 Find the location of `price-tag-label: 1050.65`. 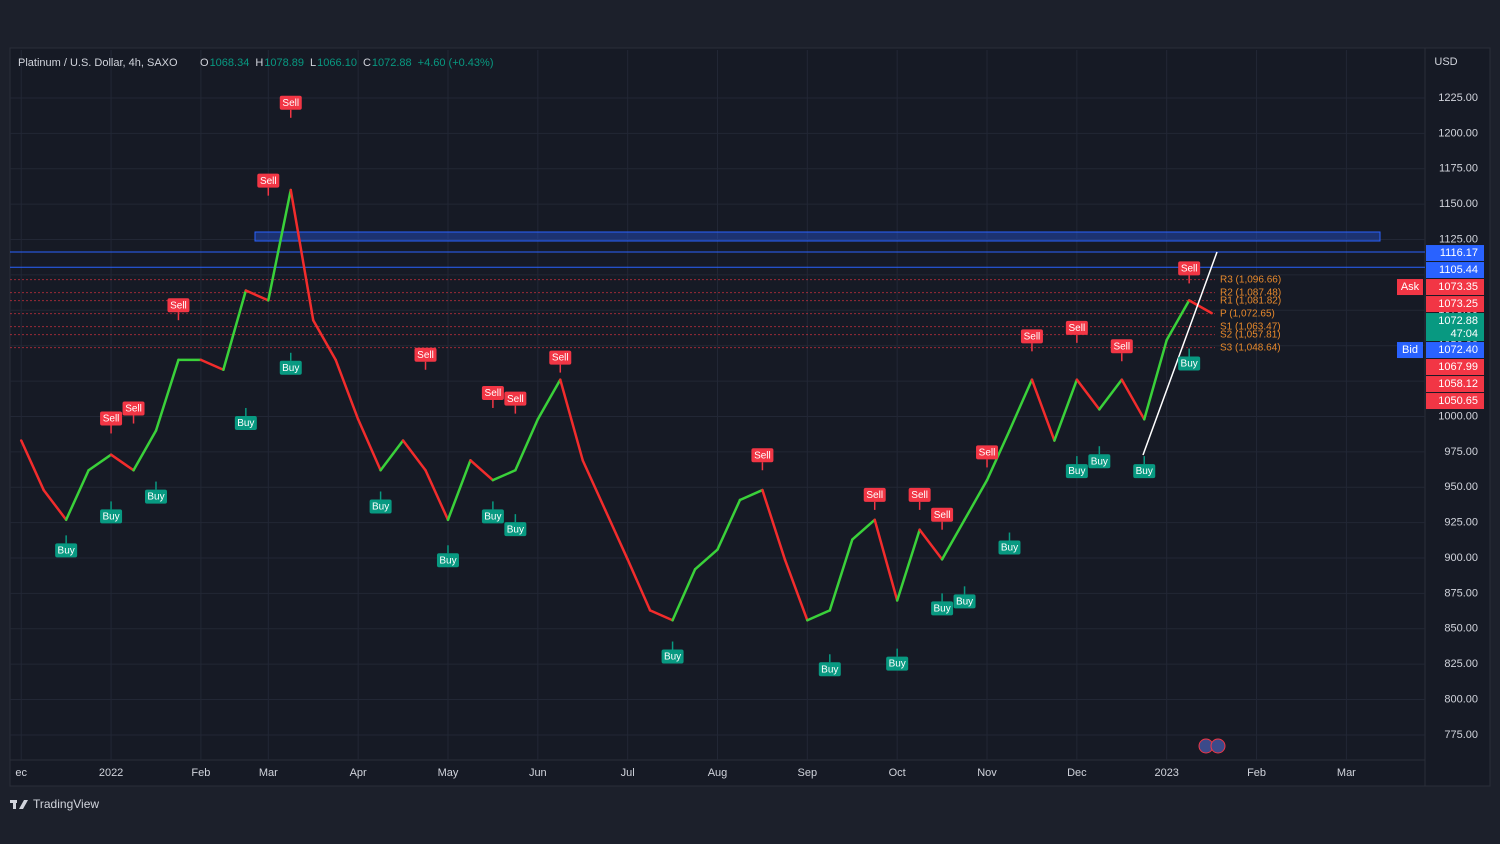

price-tag-label: 1050.65 is located at coordinates (1458, 401).